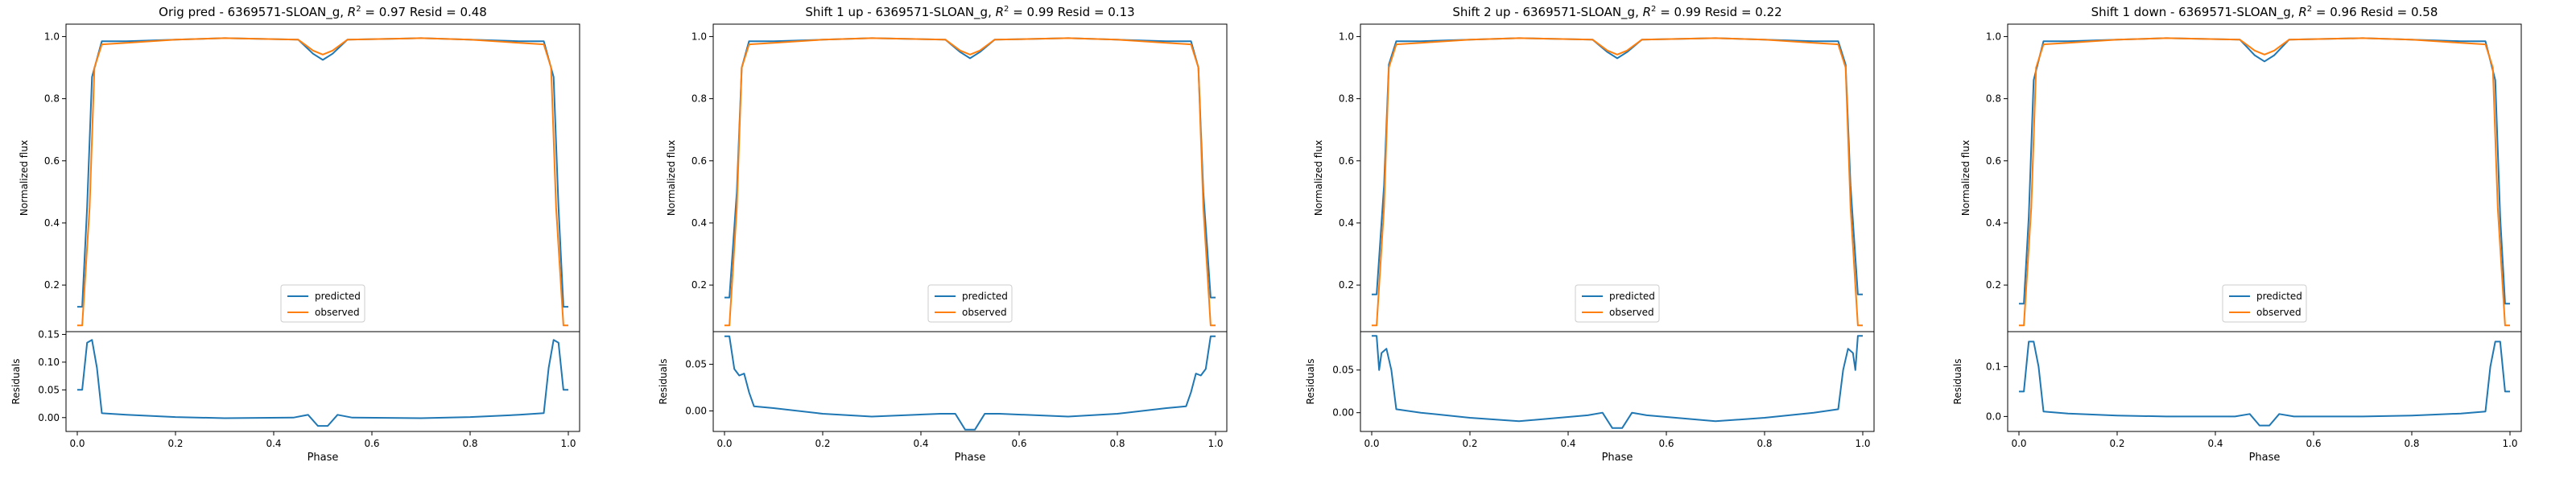 Image resolution: width=2576 pixels, height=487 pixels. Describe the element at coordinates (49, 362) in the screenshot. I see `resid-ytick-label: 0.10` at that location.